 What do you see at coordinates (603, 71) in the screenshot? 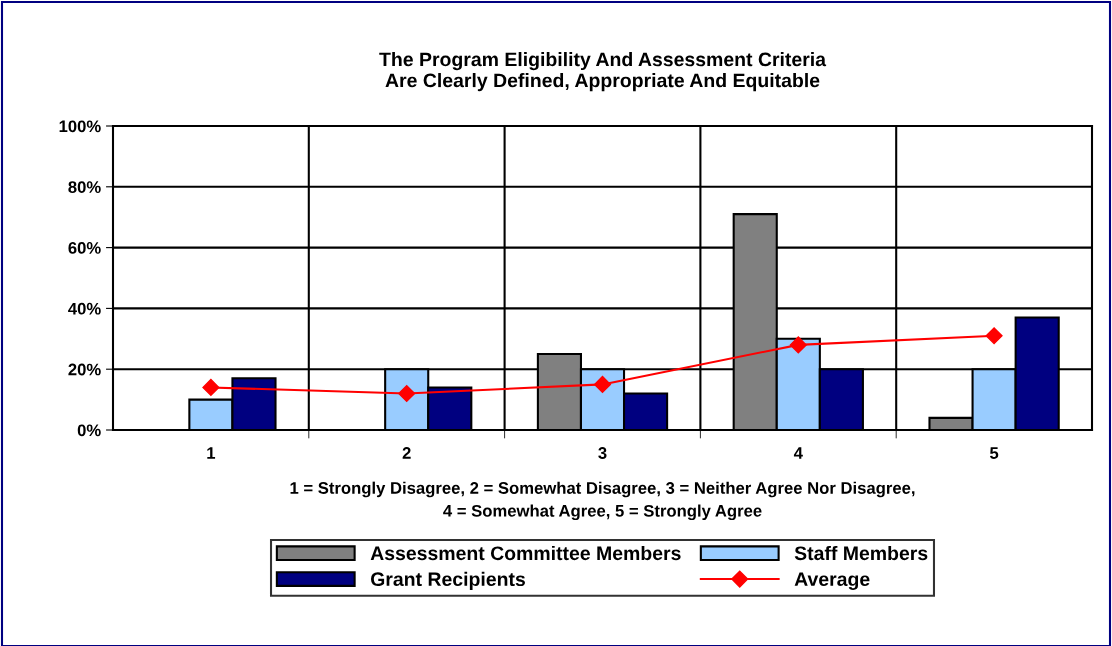
I see `chart-title: The Program Eligibility And Assessment Criteria Are Clearly Defined, Appropriate And Equitable` at bounding box center [603, 71].